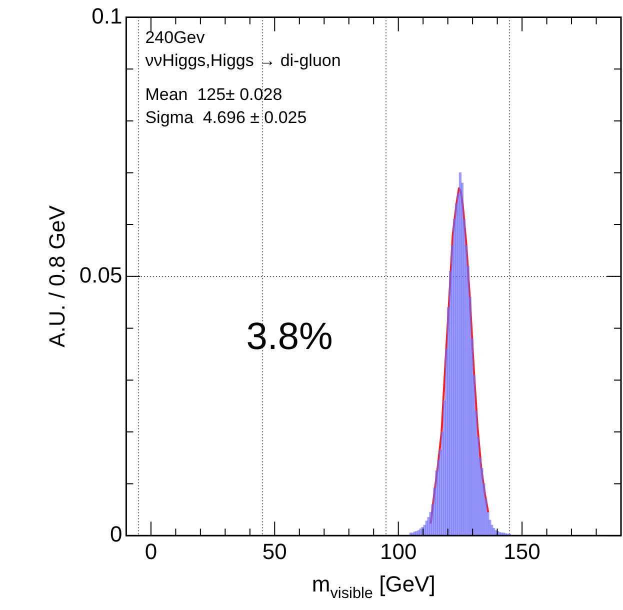  I want to click on annotation: Mean 125± 0.028, so click(213, 94).